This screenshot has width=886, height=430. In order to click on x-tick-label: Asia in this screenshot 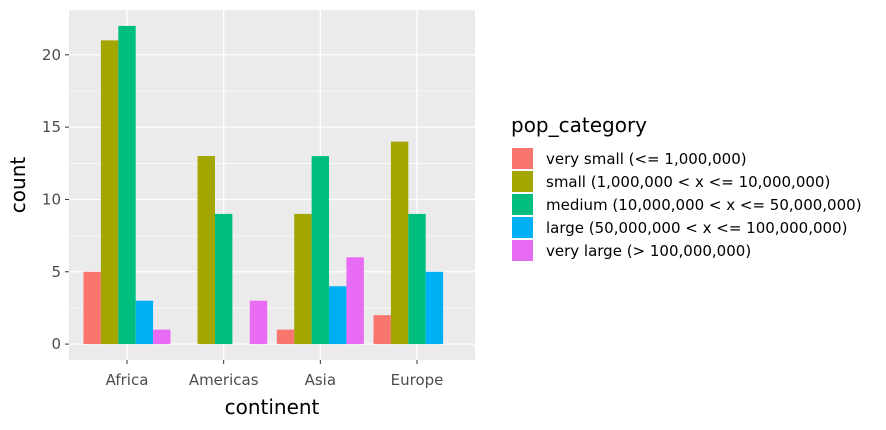, I will do `click(320, 380)`.